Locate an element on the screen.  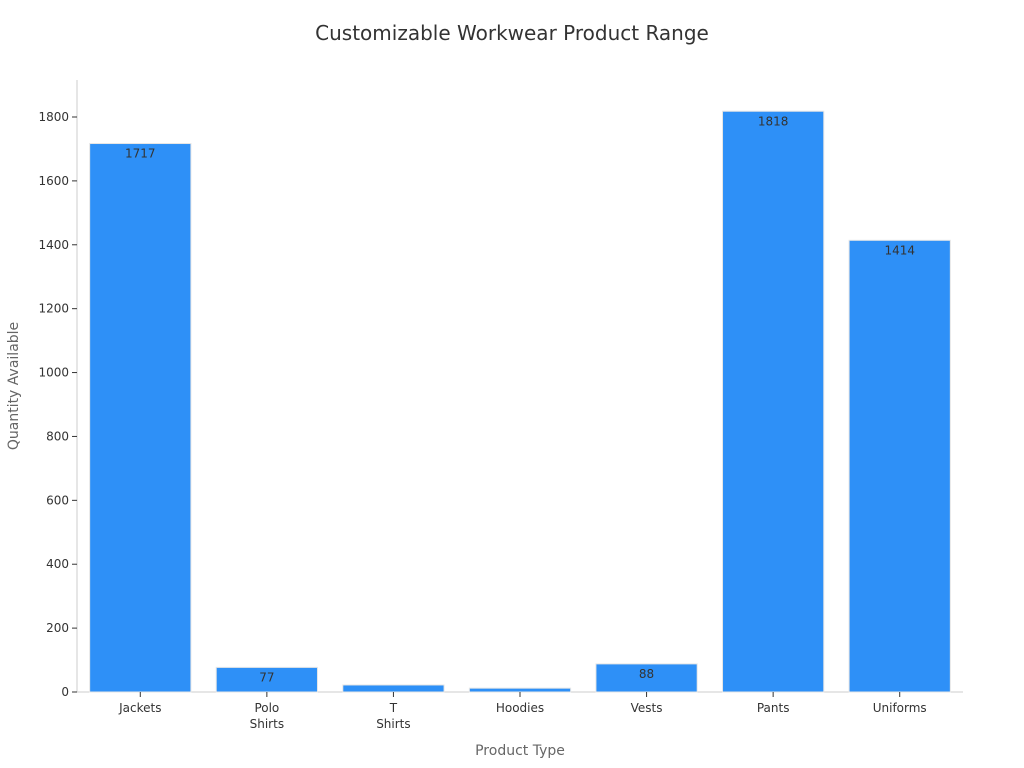
data-label: 1717 is located at coordinates (140, 154).